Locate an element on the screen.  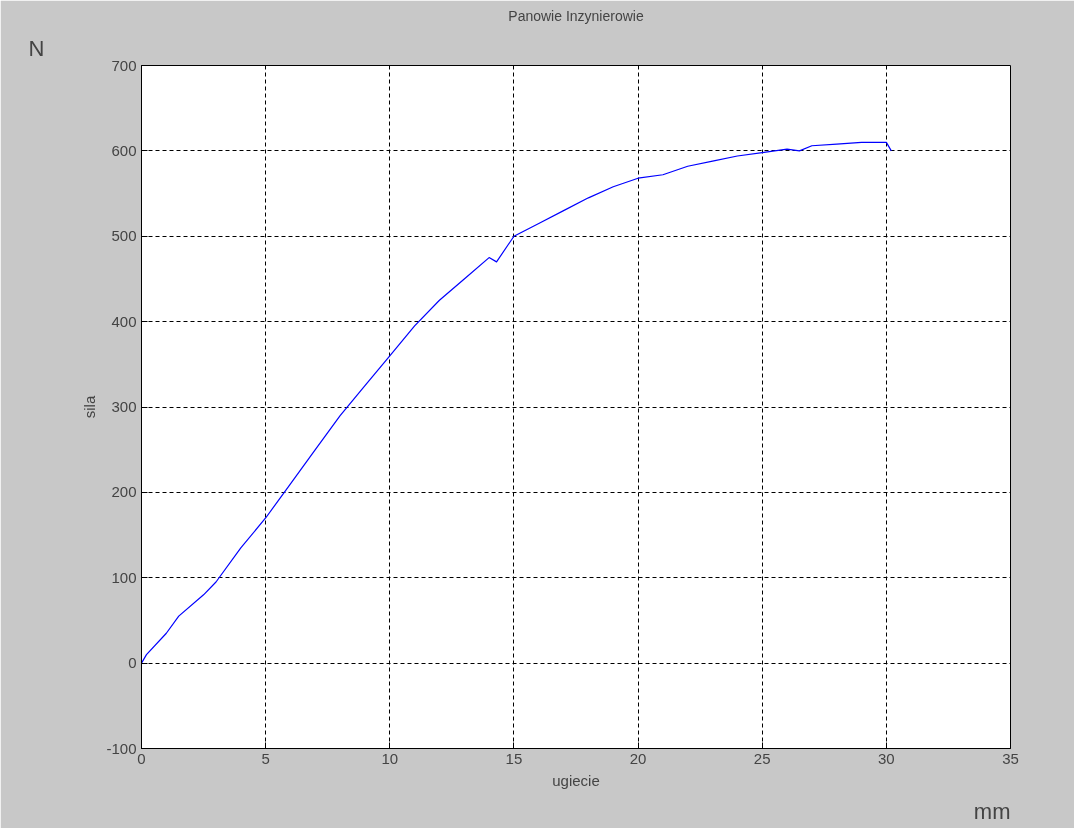
y-tick-label: 0 is located at coordinates (132, 663).